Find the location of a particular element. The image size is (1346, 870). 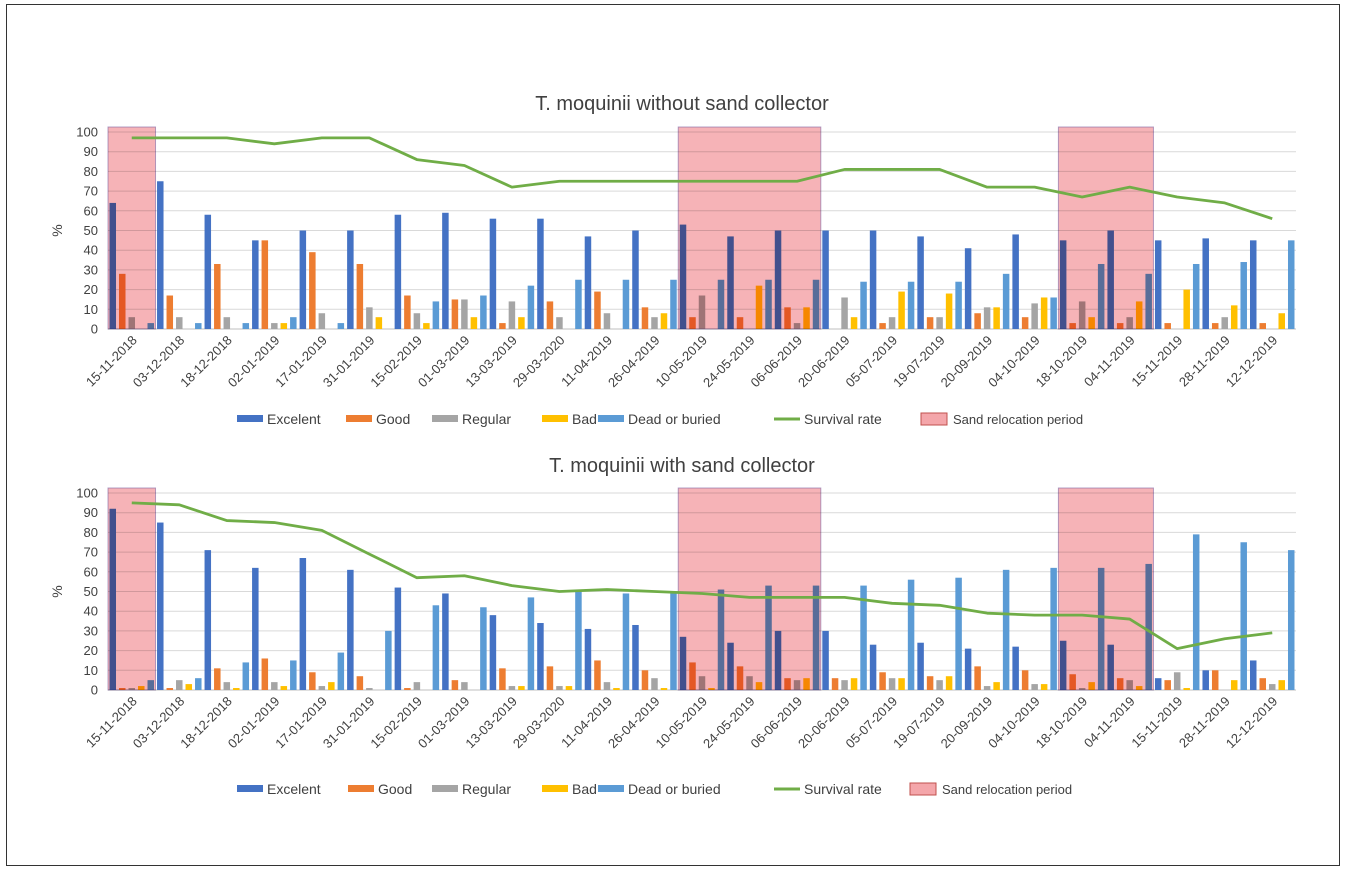

x-tick-label: 29-03-2020 is located at coordinates (539, 723).